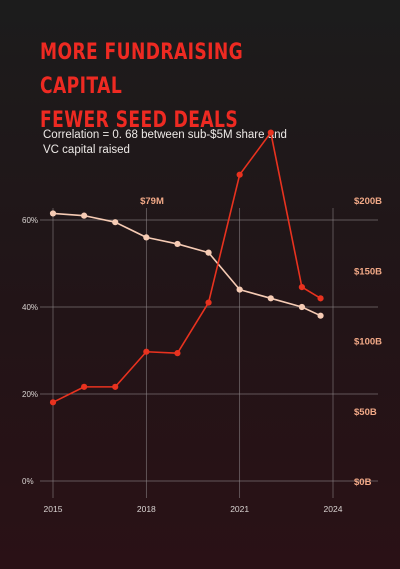  What do you see at coordinates (30, 220) in the screenshot?
I see `y-tick-label-left: 60%` at bounding box center [30, 220].